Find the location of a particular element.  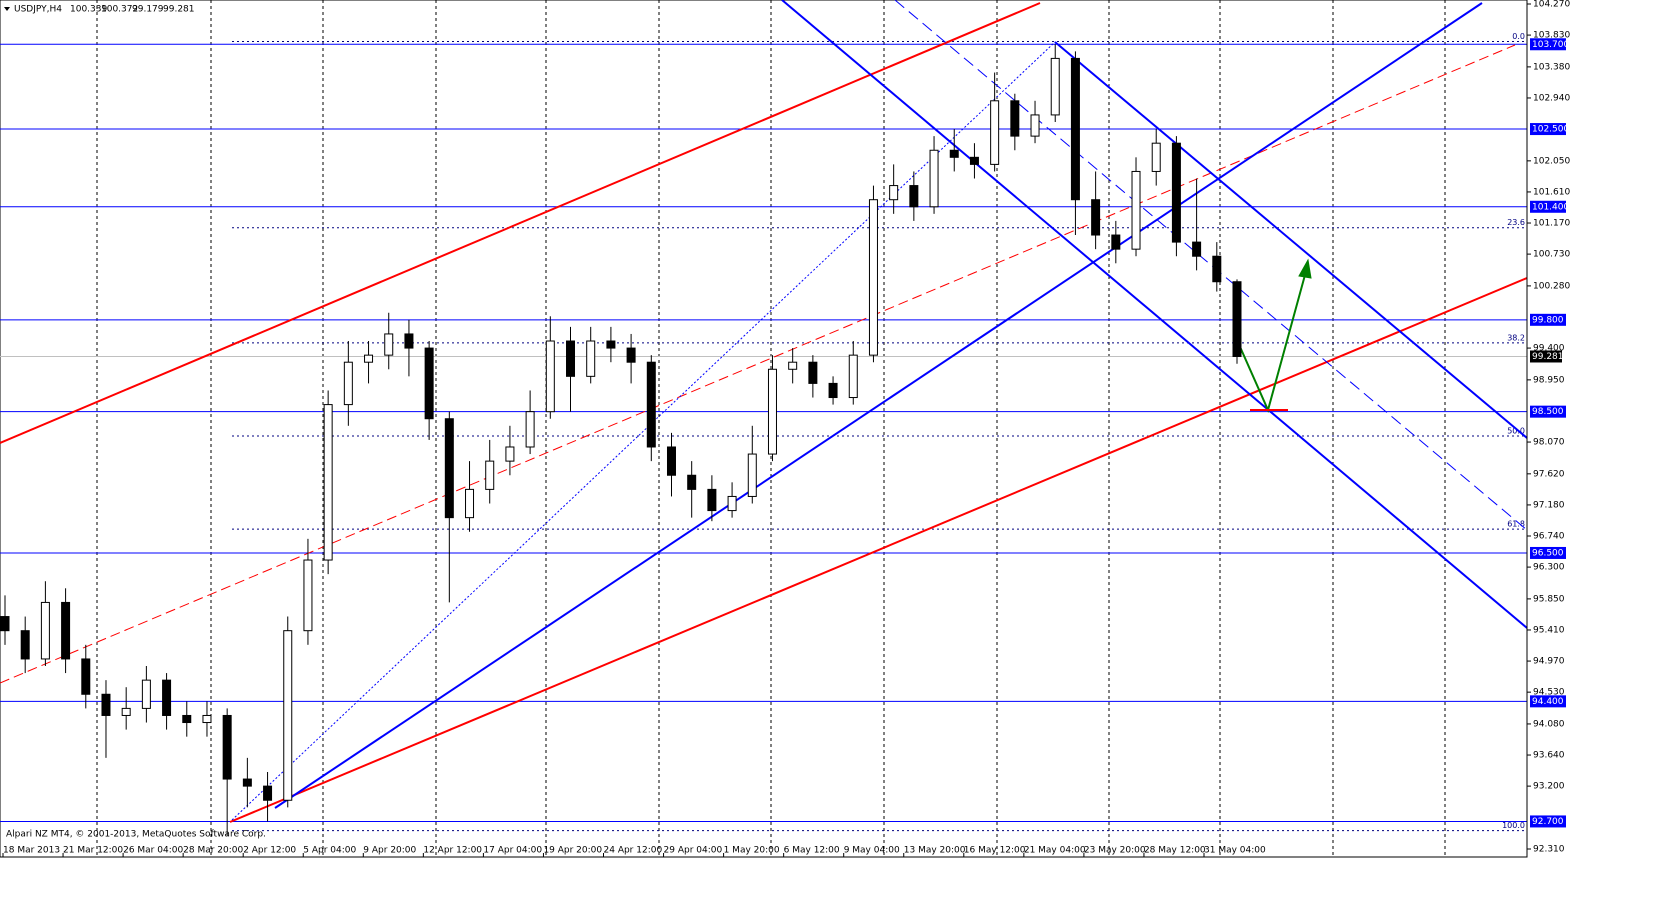

arrow-head is located at coordinates (1305, 268).